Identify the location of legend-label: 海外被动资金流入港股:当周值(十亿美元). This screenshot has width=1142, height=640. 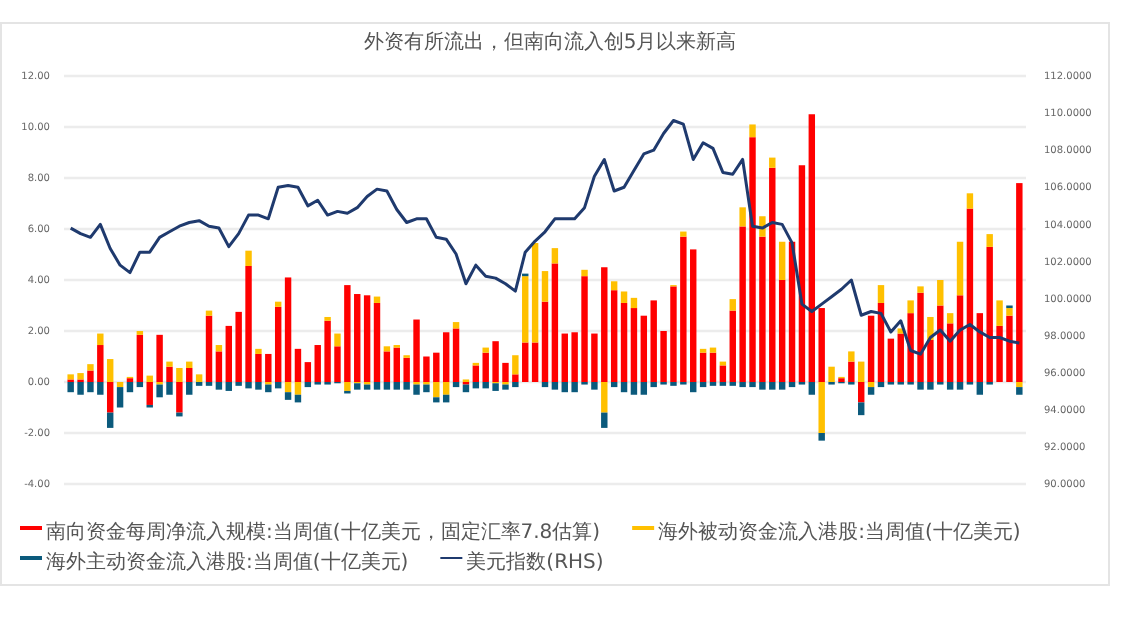
(839, 532).